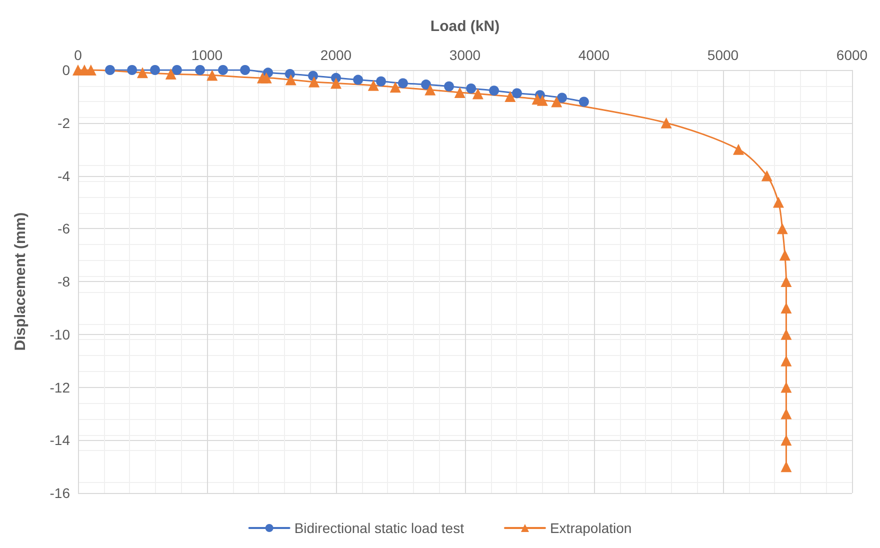 This screenshot has height=548, width=880. What do you see at coordinates (852, 55) in the screenshot?
I see `x-tick-label: 6000` at bounding box center [852, 55].